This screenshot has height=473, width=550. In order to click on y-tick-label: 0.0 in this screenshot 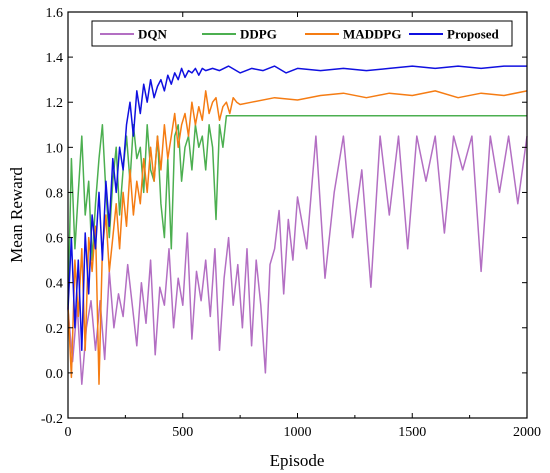, I will do `click(55, 374)`.